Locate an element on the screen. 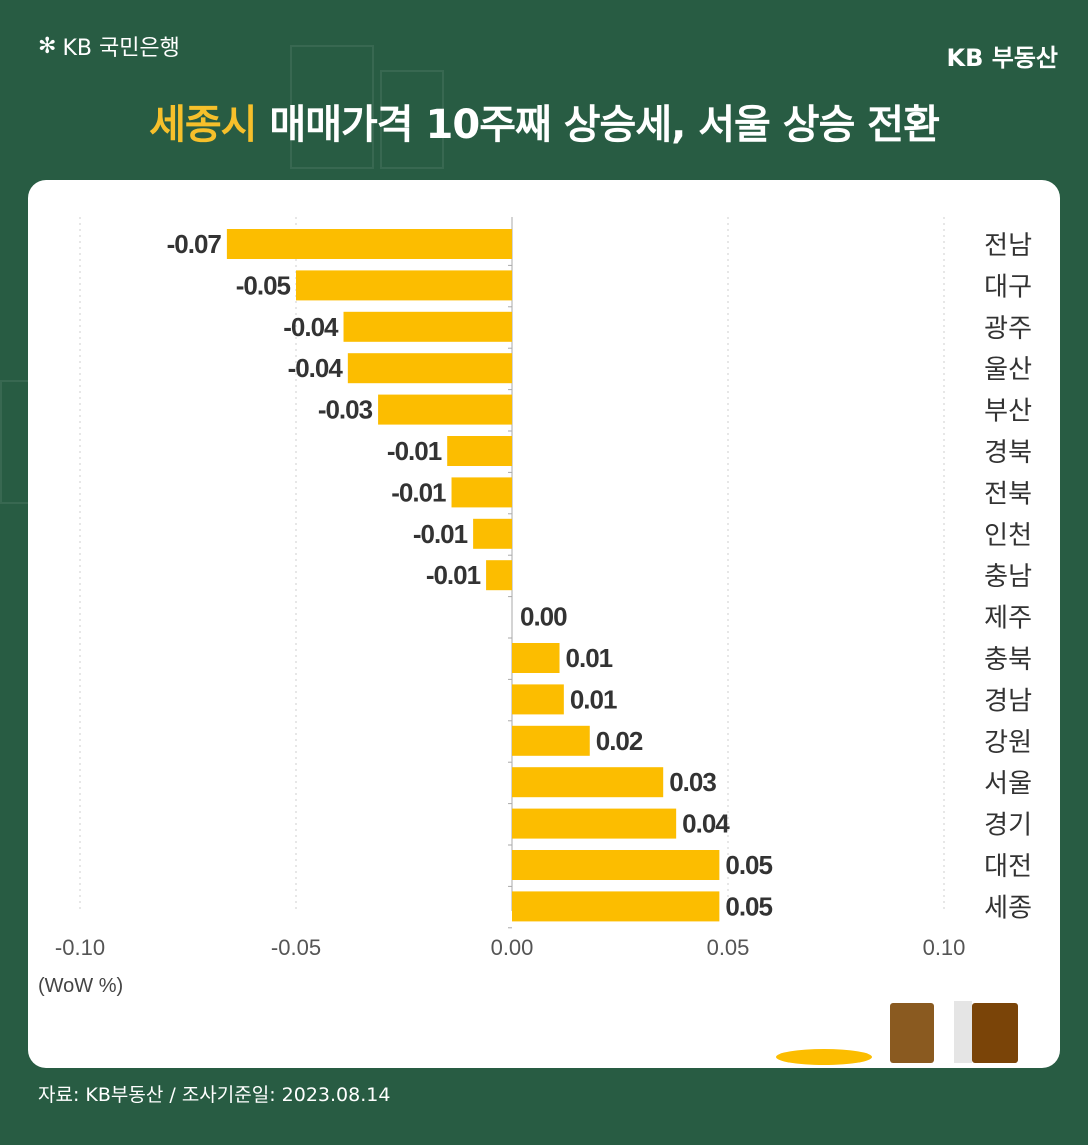 This screenshot has width=1088, height=1145. bar-경남 is located at coordinates (538, 699).